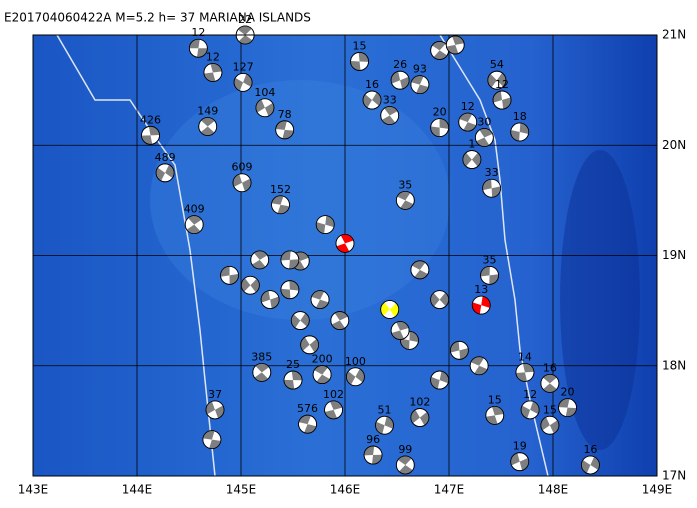 The image size is (697, 508). Describe the element at coordinates (150, 119) in the screenshot. I see `depth-label: 426` at that location.